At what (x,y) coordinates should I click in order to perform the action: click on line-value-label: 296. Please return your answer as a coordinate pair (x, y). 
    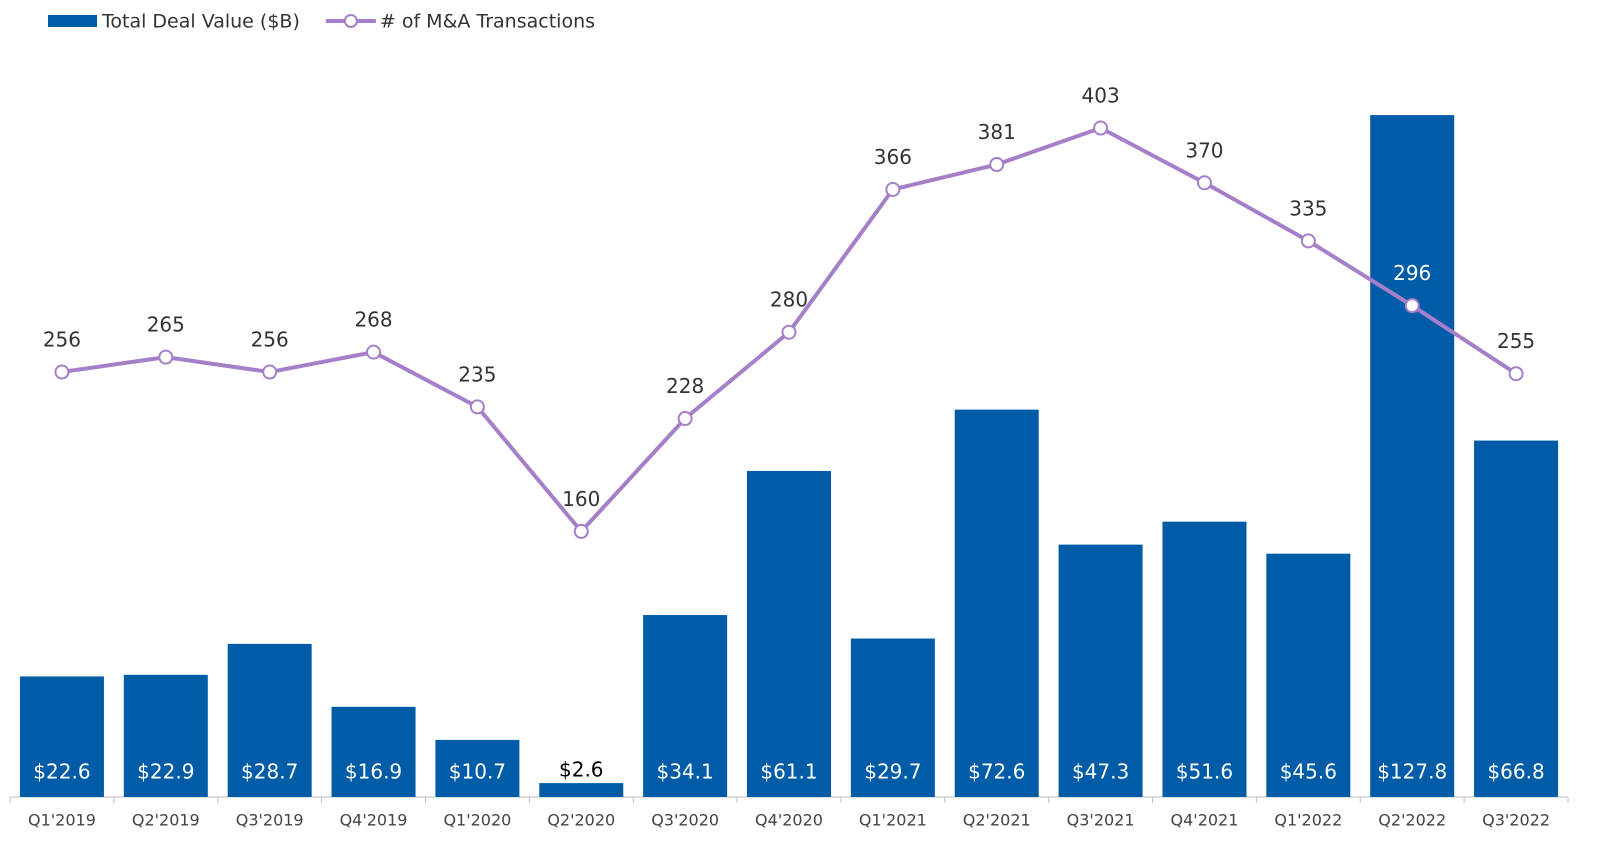
    Looking at the image, I should click on (1412, 273).